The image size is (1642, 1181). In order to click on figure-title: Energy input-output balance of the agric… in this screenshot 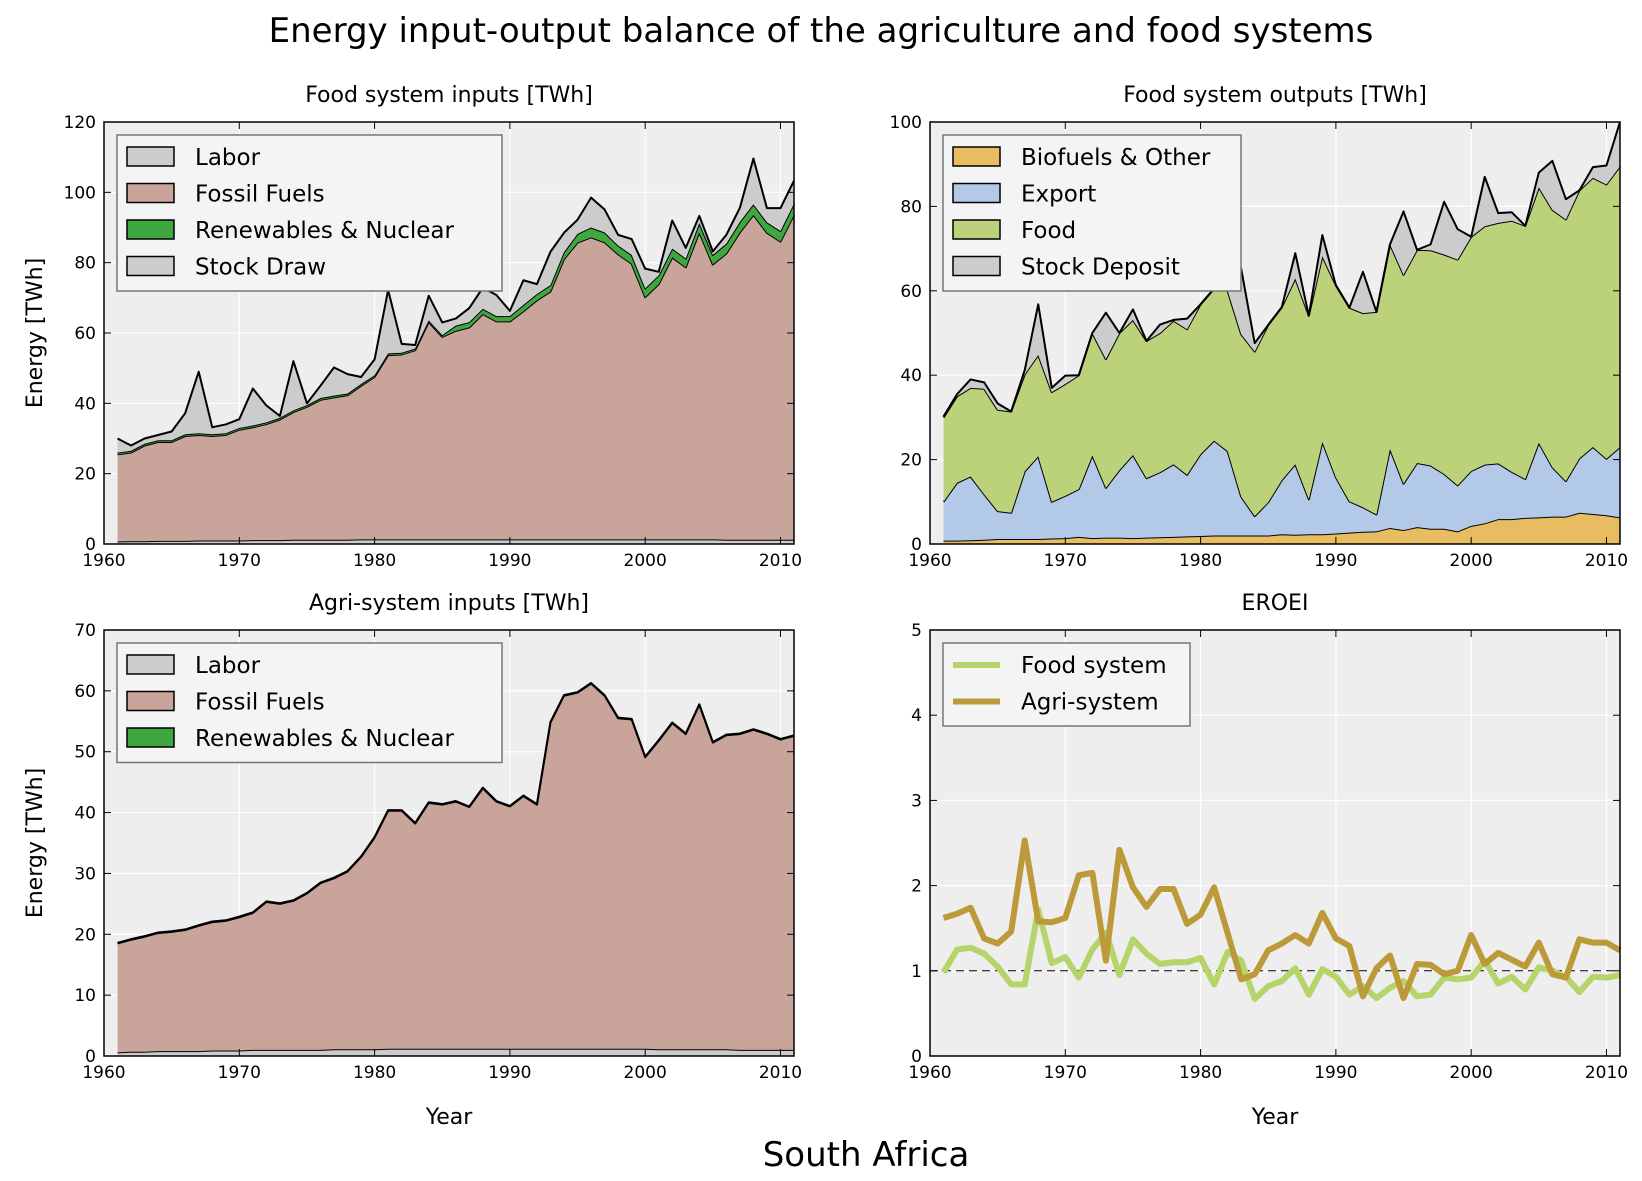, I will do `click(821, 31)`.